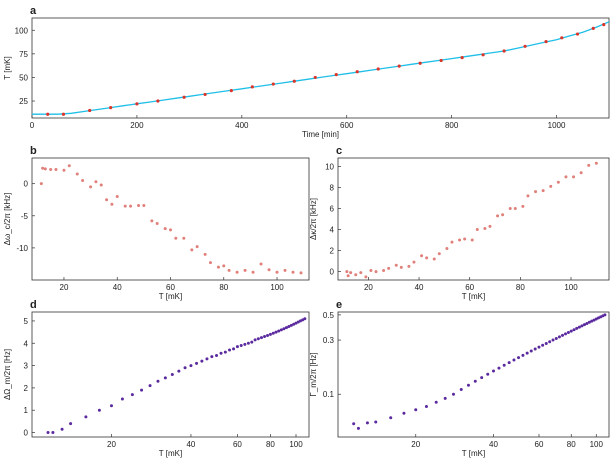 This screenshot has width=611, height=462. What do you see at coordinates (33, 151) in the screenshot?
I see `panel-label: b` at bounding box center [33, 151].